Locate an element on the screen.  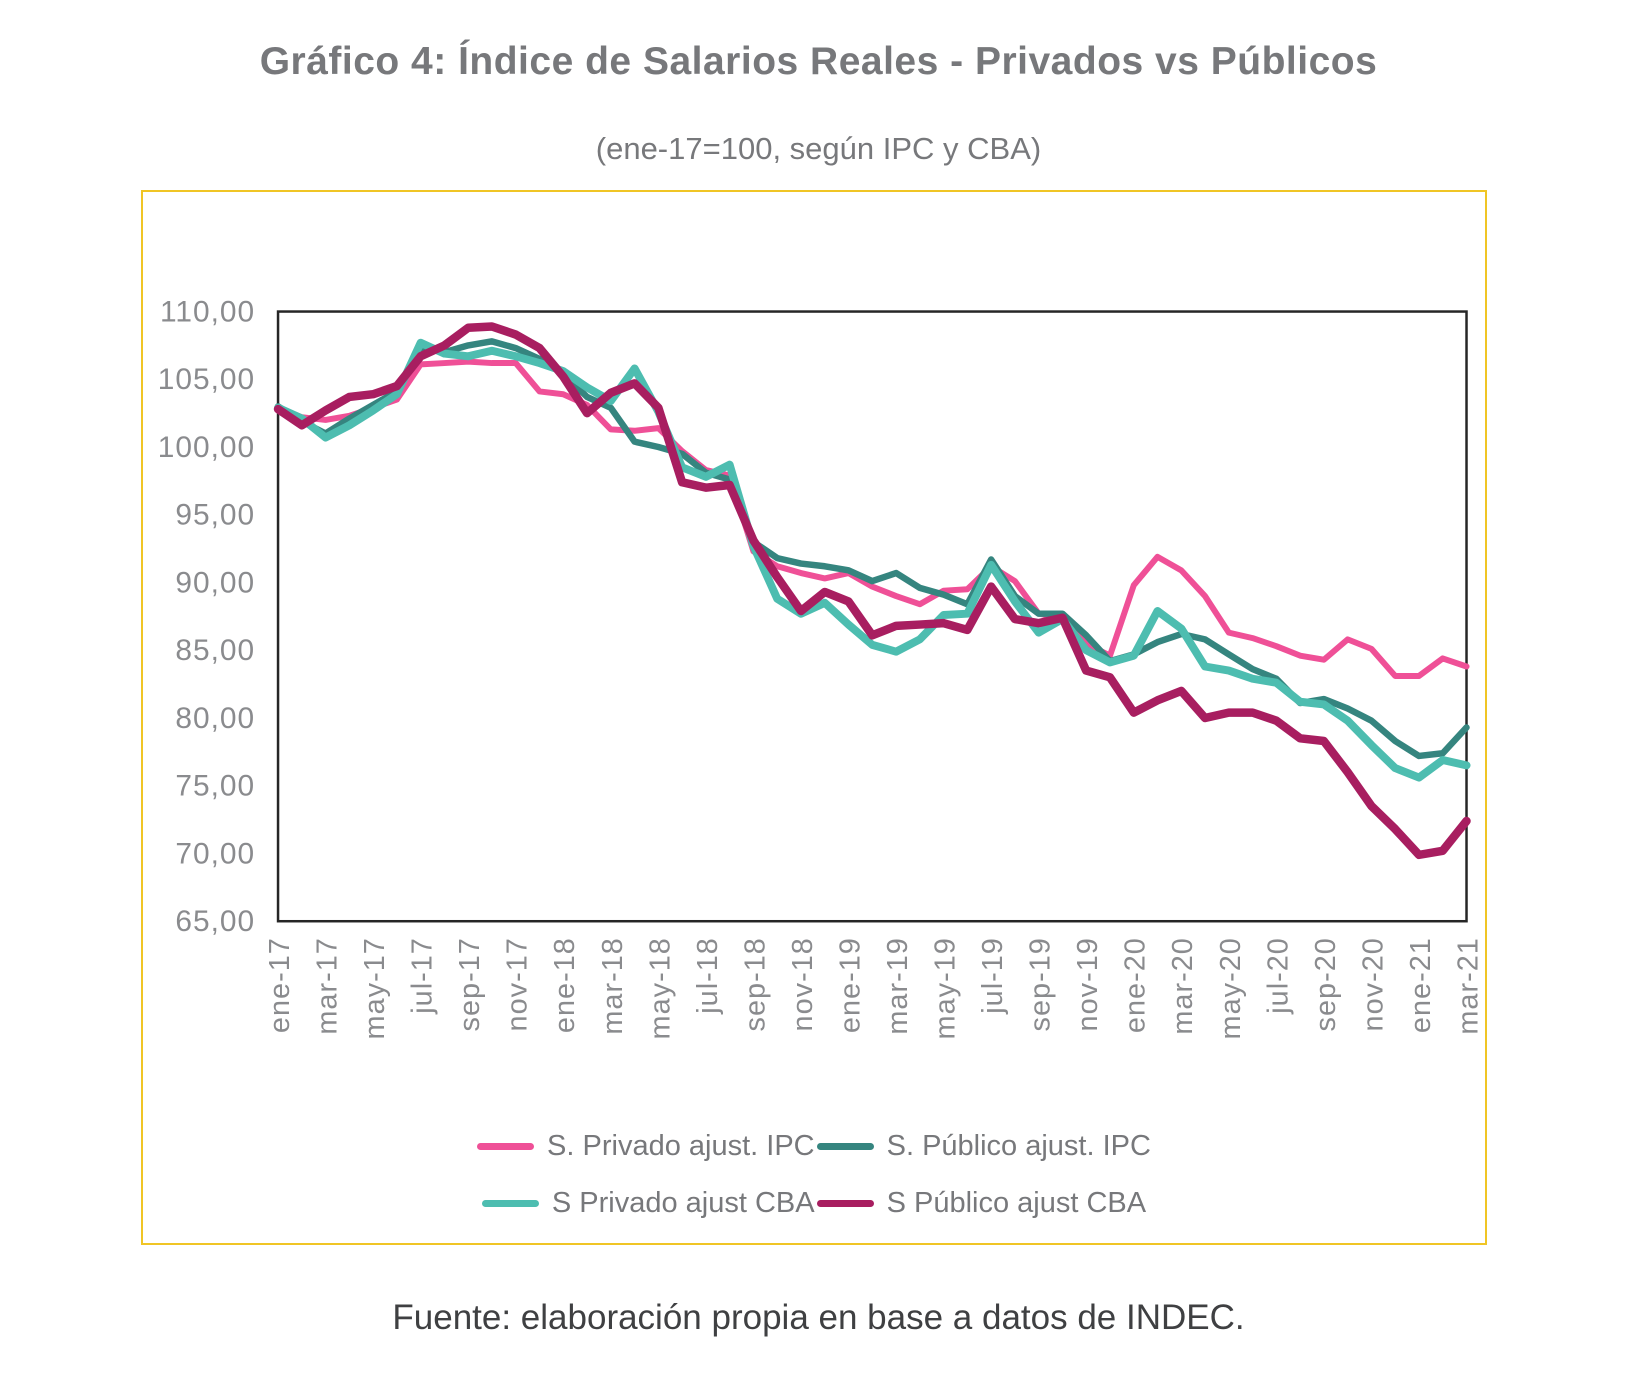
x-axis-tick-label: nov-19 is located at coordinates (1088, 984).